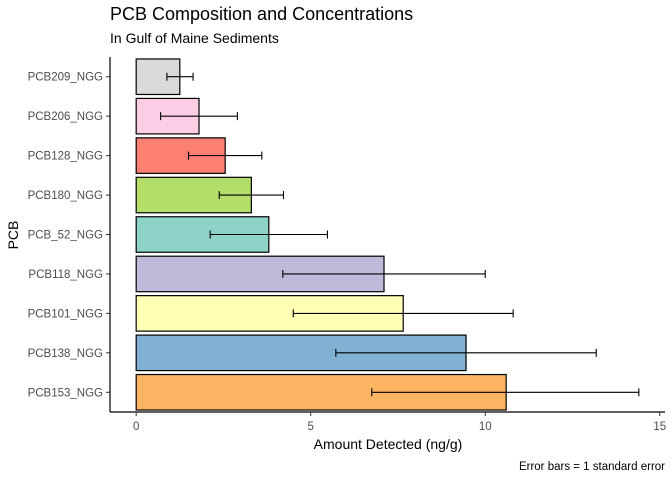  I want to click on x-tick-label: 0, so click(136, 427).